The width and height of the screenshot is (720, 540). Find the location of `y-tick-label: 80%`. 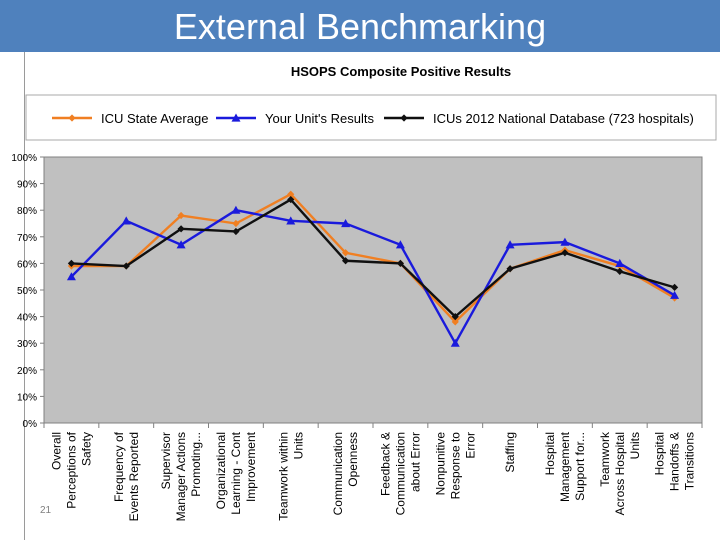

y-tick-label: 80% is located at coordinates (27, 211).